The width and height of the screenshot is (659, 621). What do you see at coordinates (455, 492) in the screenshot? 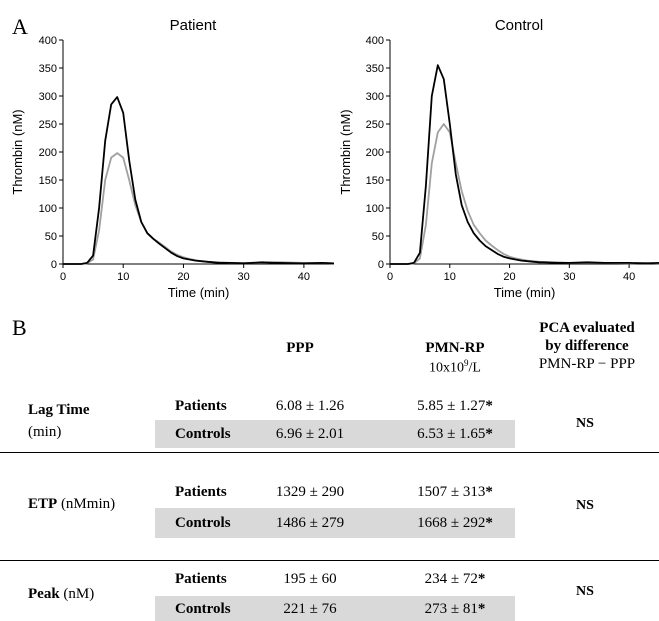
I see `cell-pmn: 1507 ± 313*` at bounding box center [455, 492].